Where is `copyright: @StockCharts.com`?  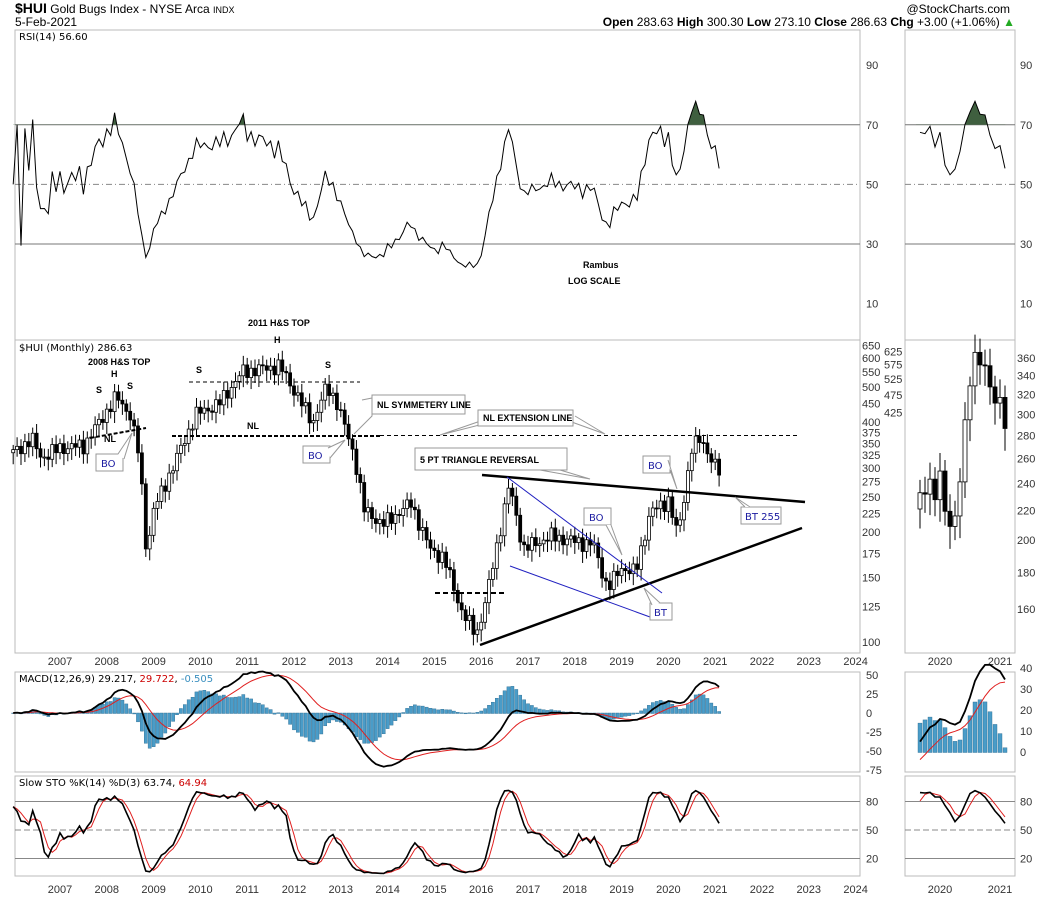 copyright: @StockCharts.com is located at coordinates (958, 9).